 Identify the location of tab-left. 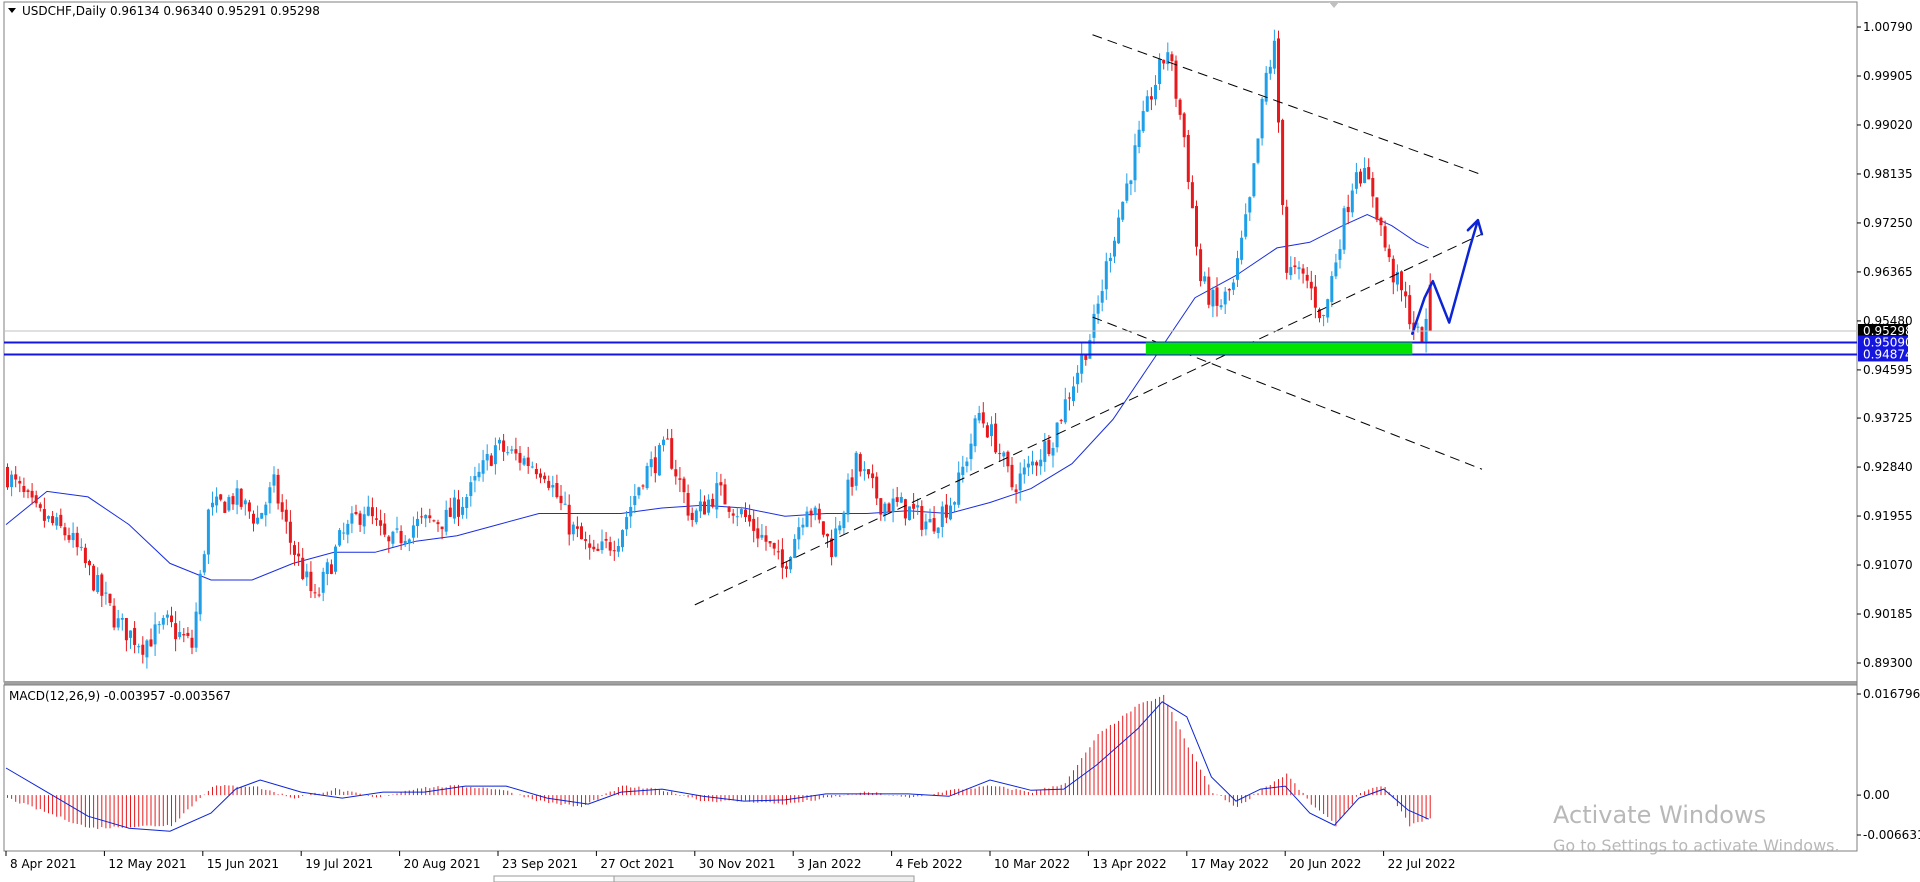
(554, 878).